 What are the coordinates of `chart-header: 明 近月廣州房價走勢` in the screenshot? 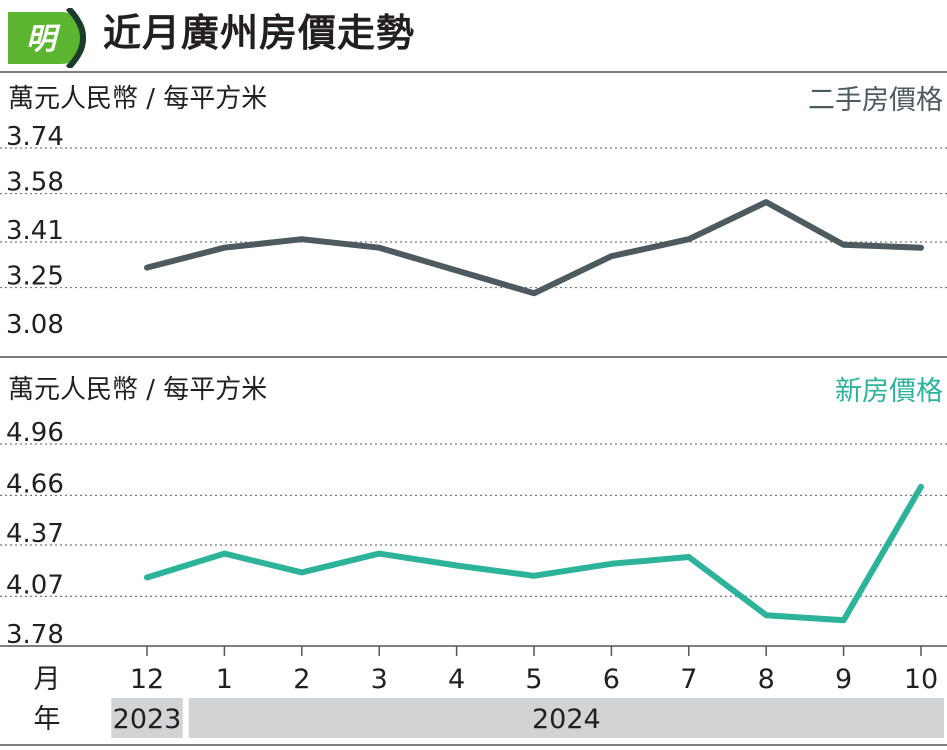 It's located at (473, 36).